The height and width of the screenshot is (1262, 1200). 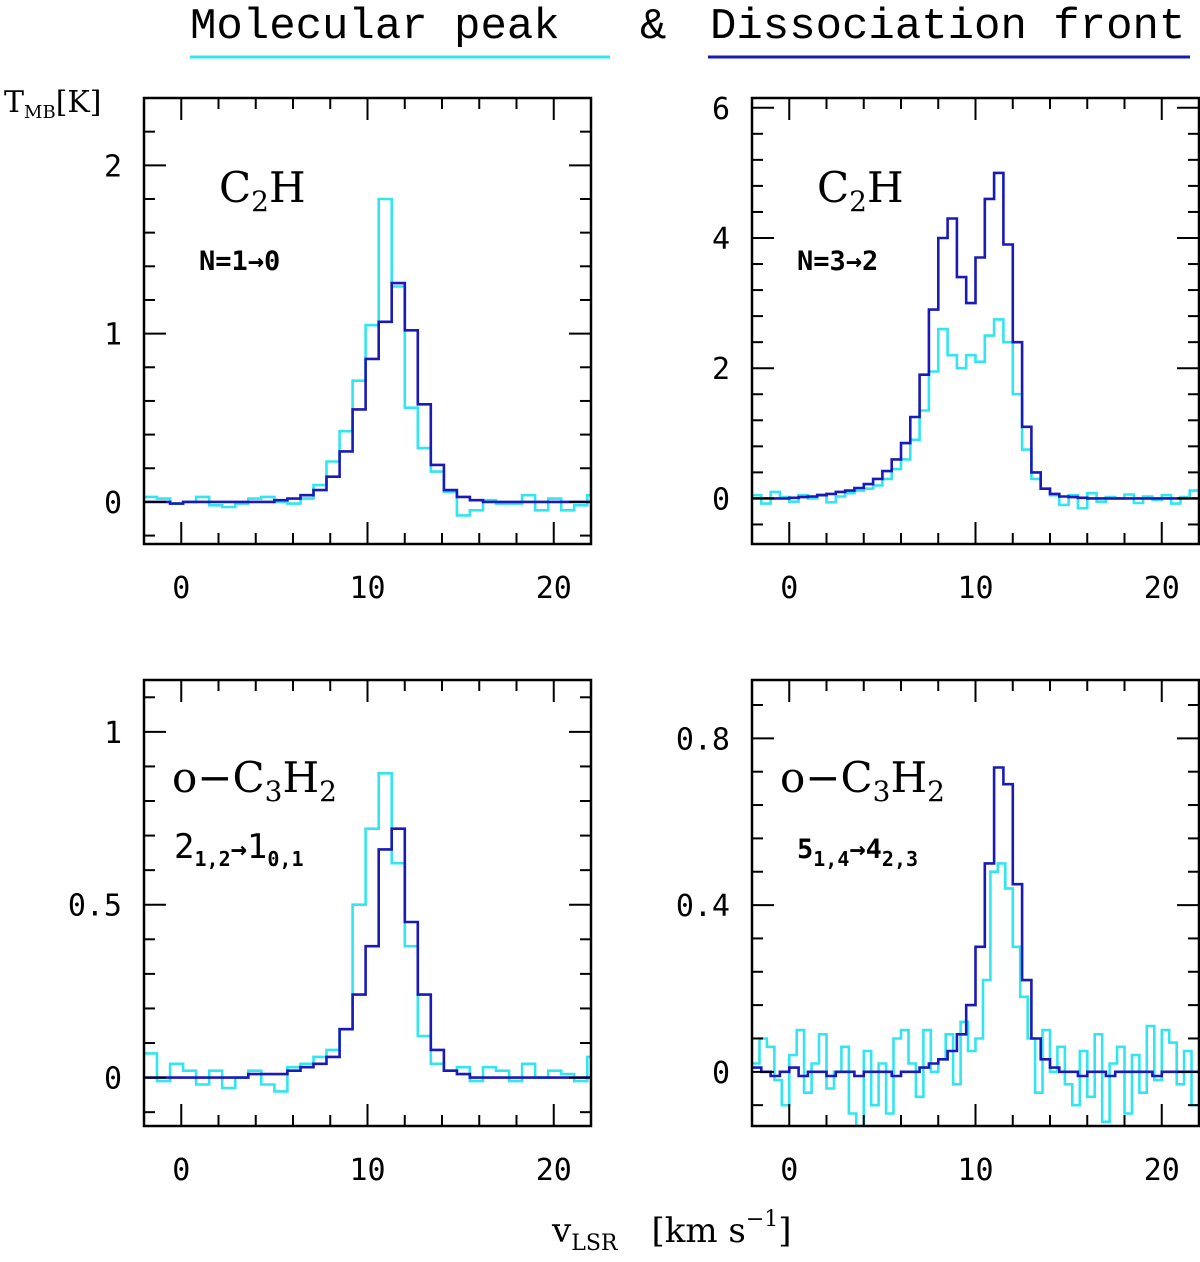 I want to click on legend-ampersand: &, so click(x=653, y=27).